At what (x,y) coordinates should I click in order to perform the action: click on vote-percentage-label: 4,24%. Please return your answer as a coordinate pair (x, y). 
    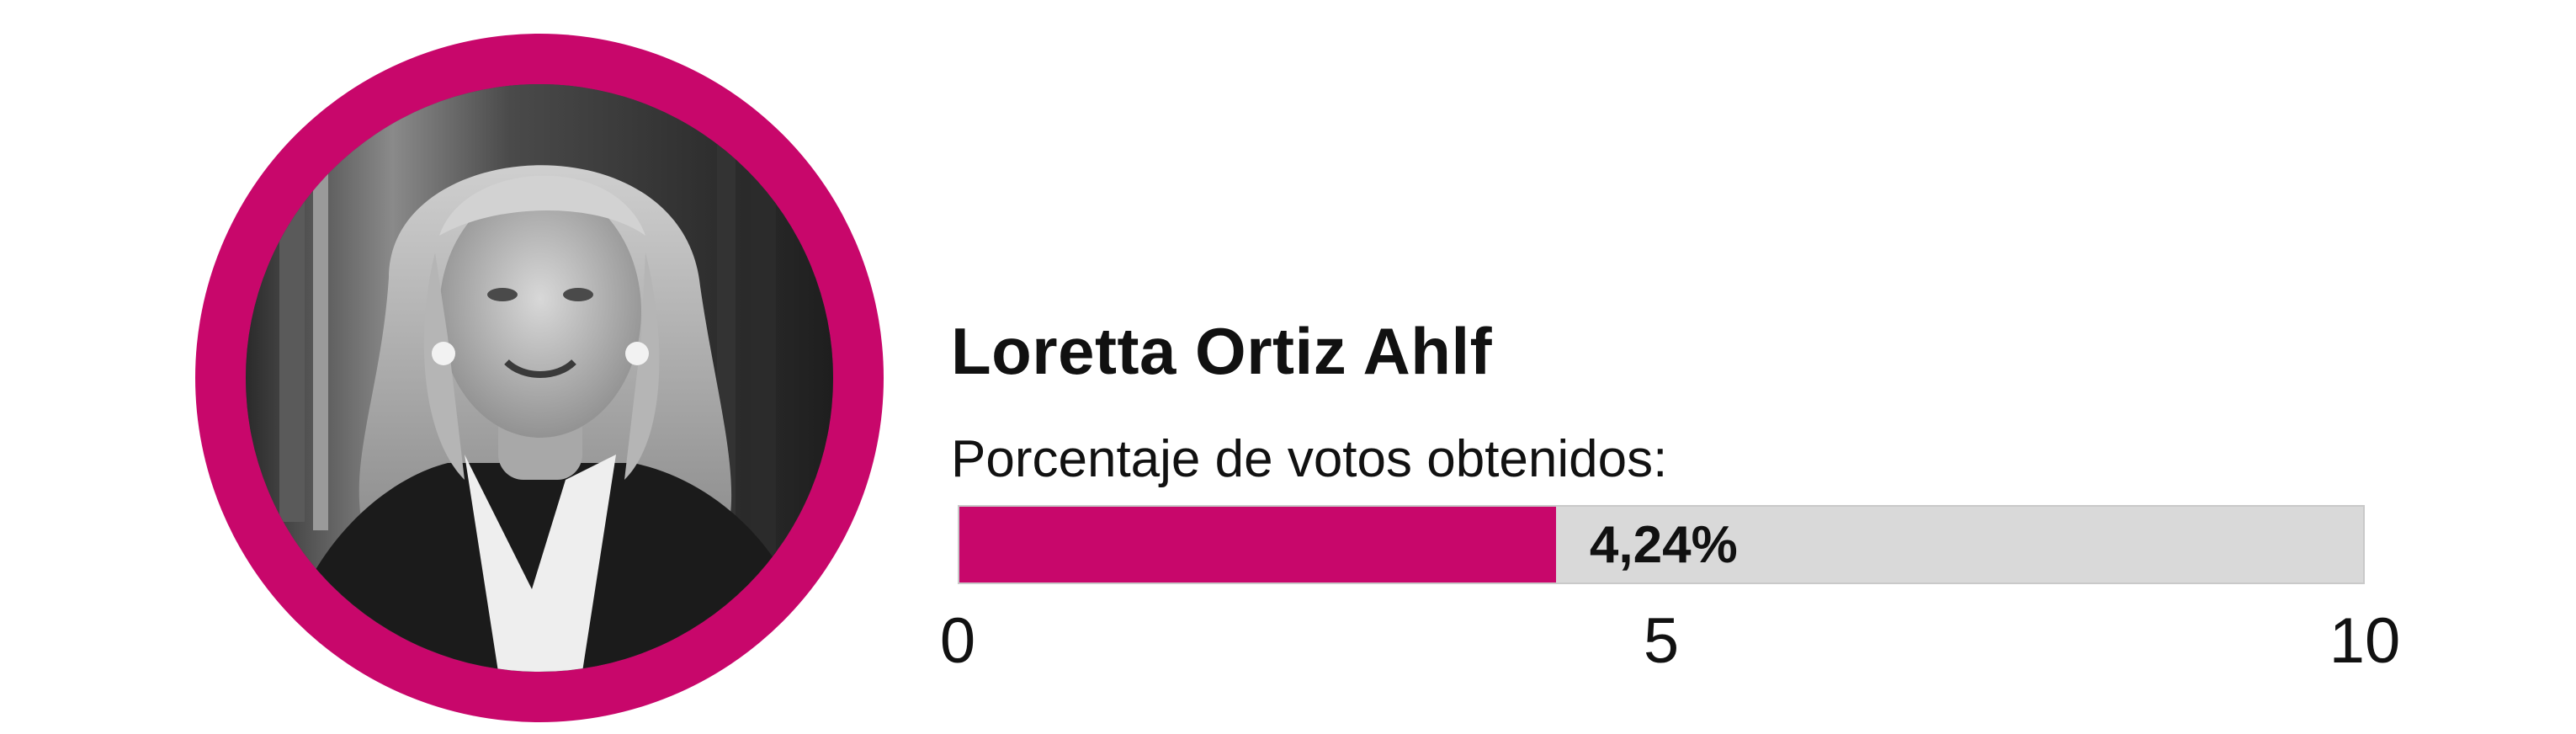
    Looking at the image, I should click on (1663, 544).